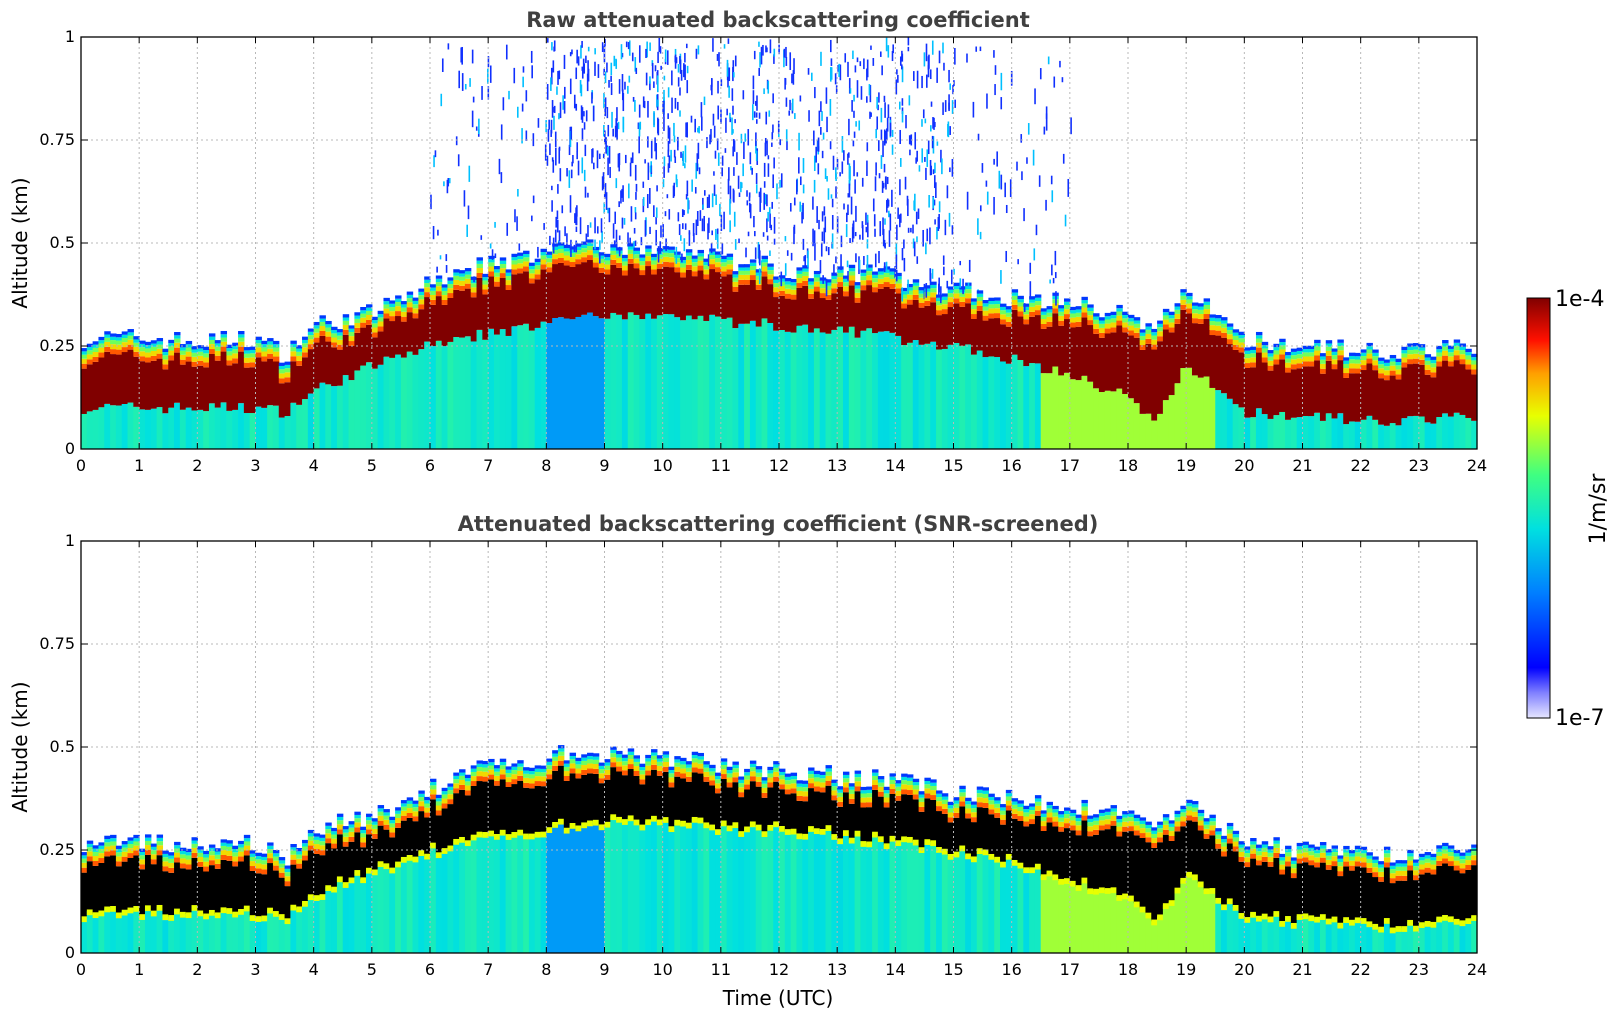  I want to click on x-tick-label: 11, so click(721, 465).